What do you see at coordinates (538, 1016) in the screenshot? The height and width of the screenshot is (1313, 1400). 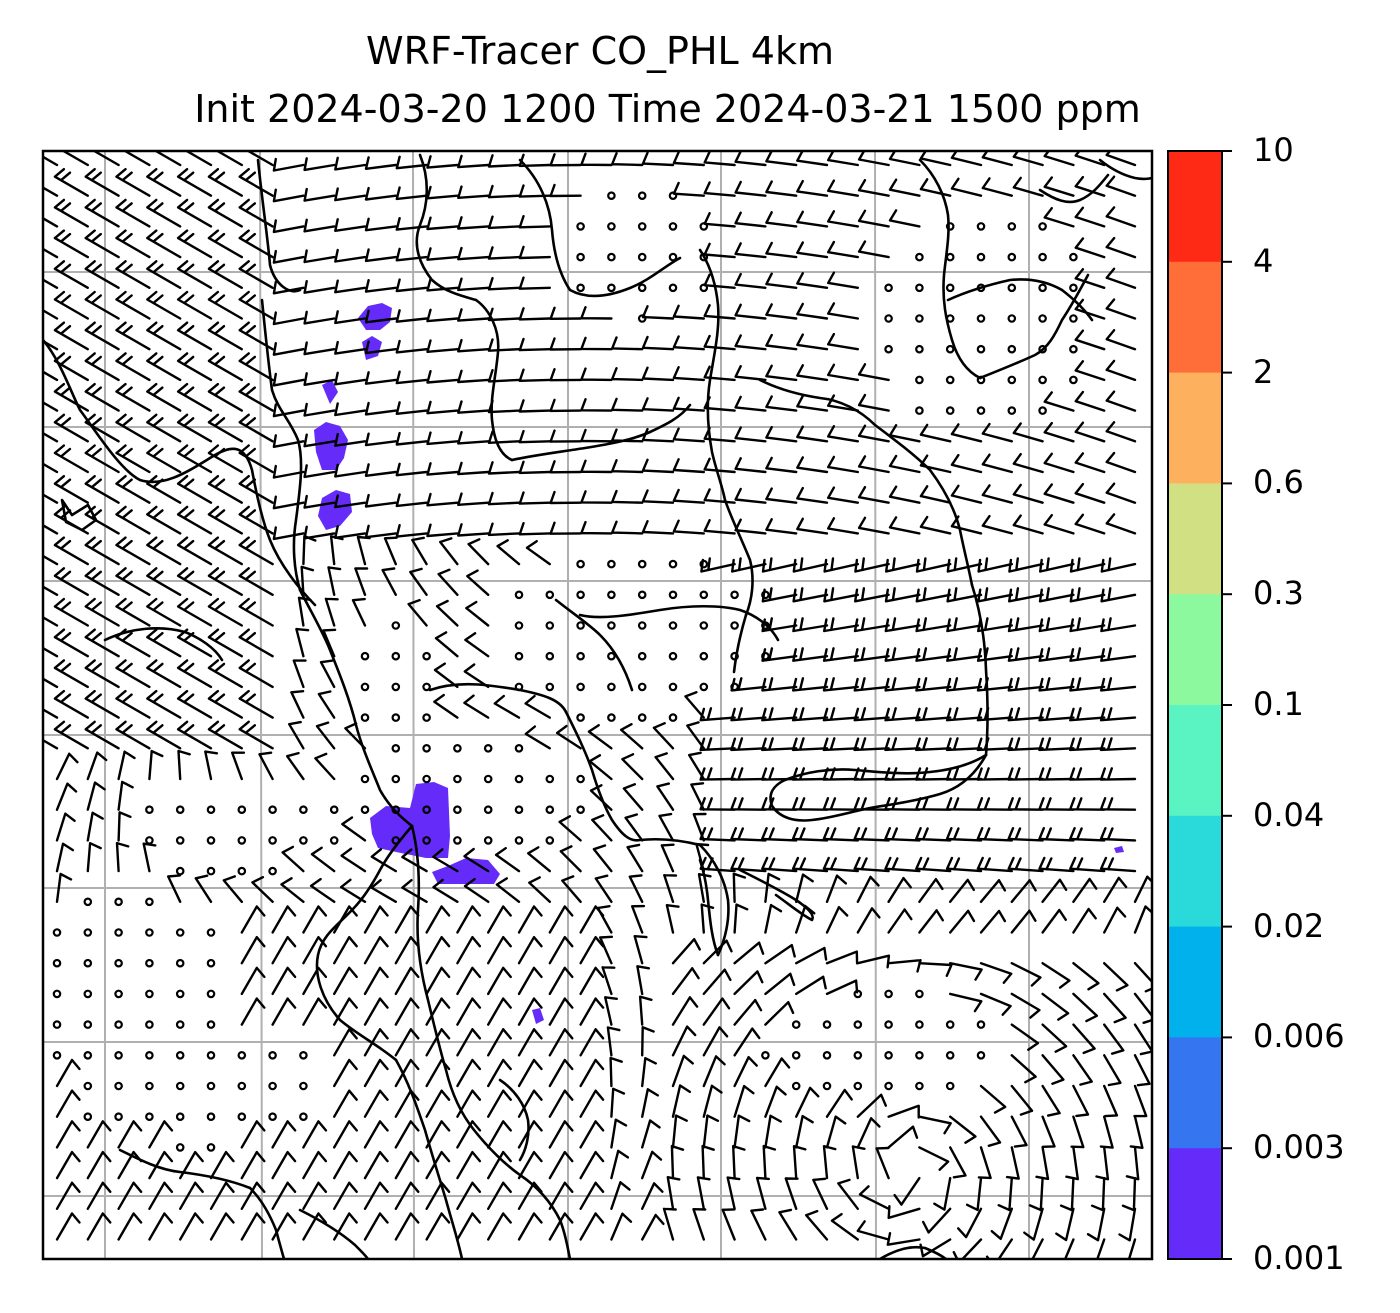 I see `tracer-speck` at bounding box center [538, 1016].